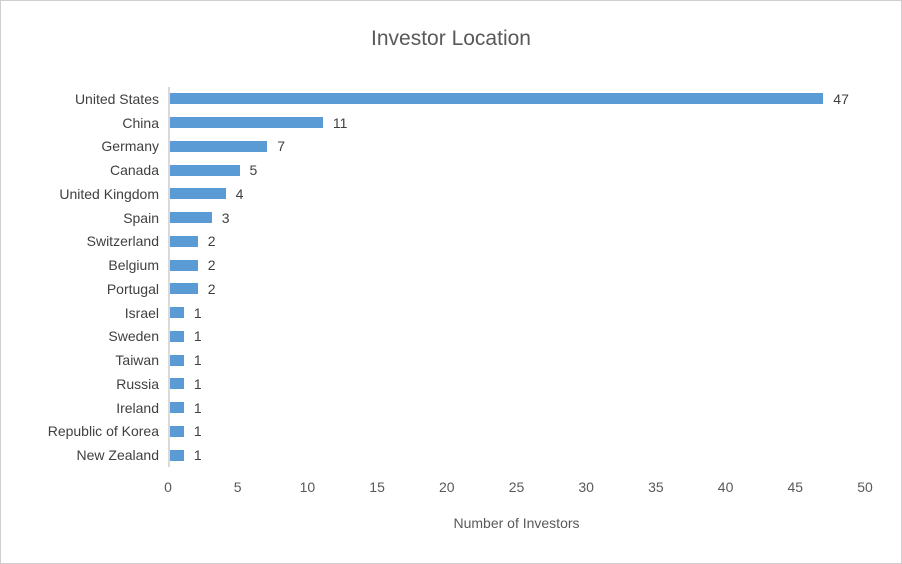  I want to click on bar-row: 4, so click(516, 194).